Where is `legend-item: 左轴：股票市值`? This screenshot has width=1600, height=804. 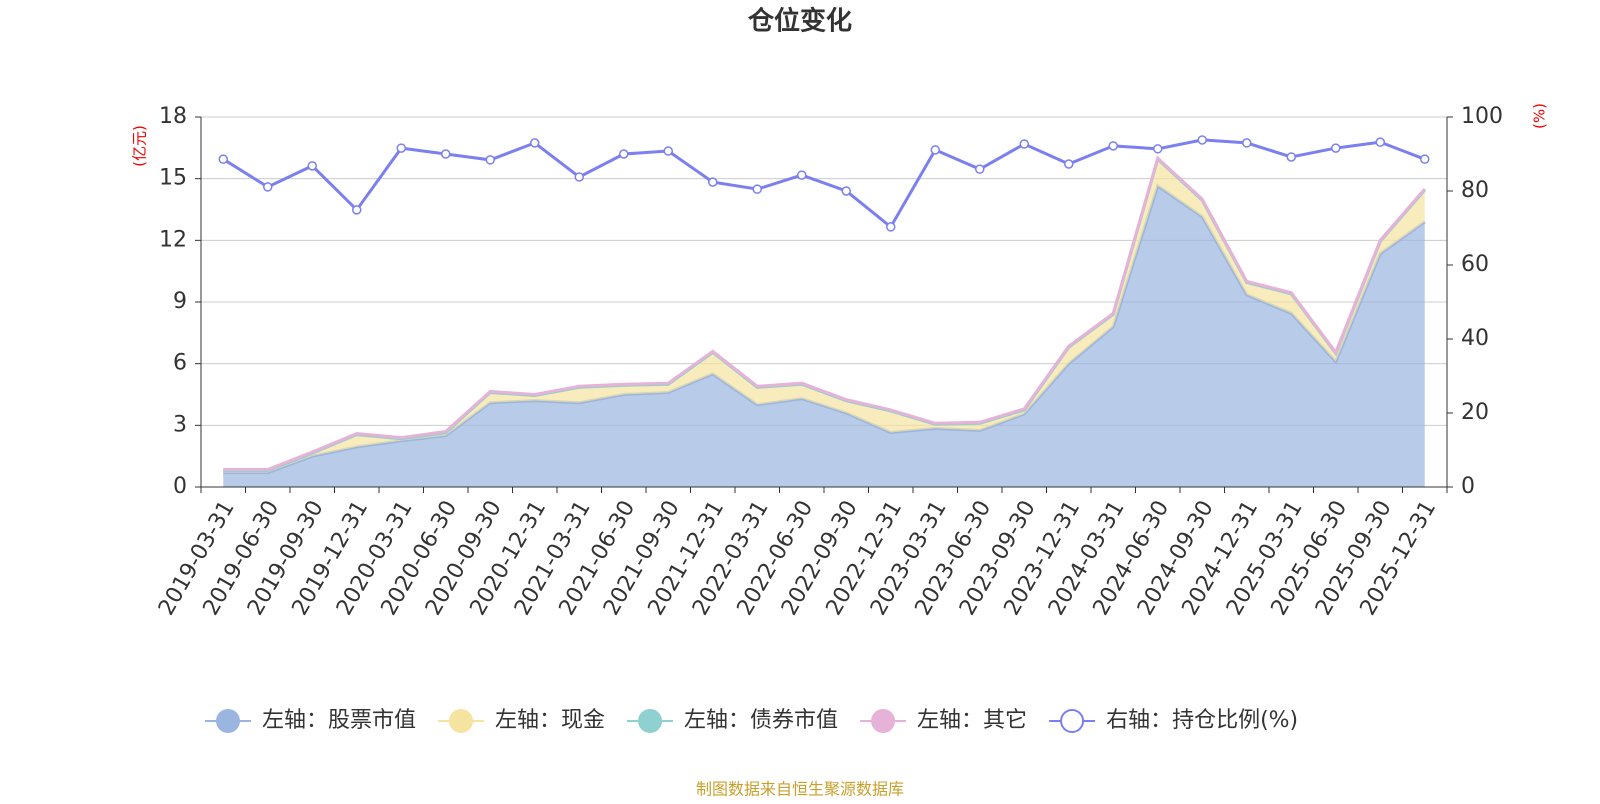 legend-item: 左轴：股票市值 is located at coordinates (310, 720).